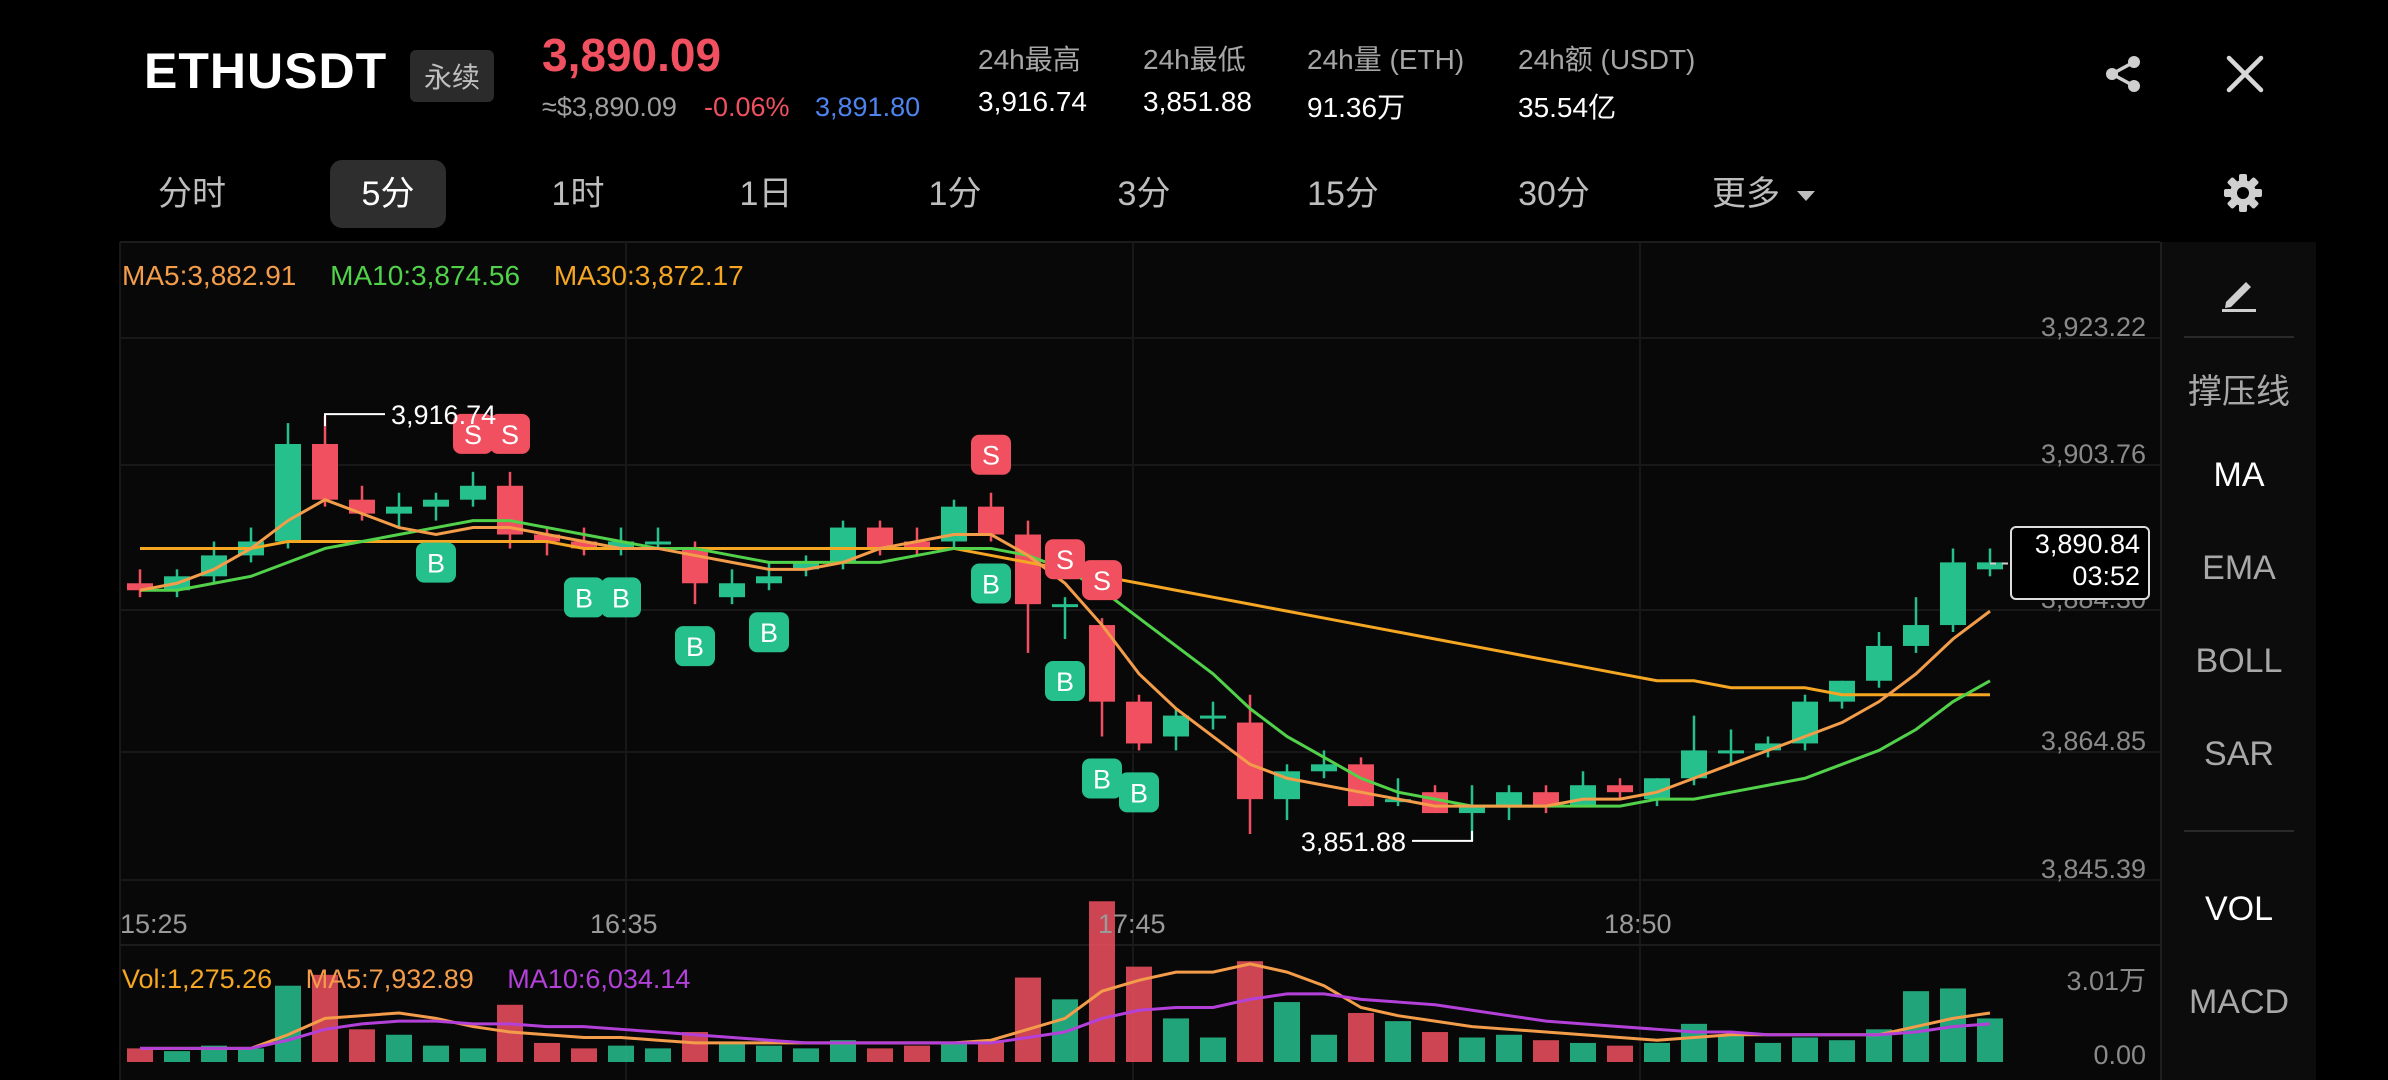  Describe the element at coordinates (1065, 981) in the screenshot. I see `volume-bars` at that location.